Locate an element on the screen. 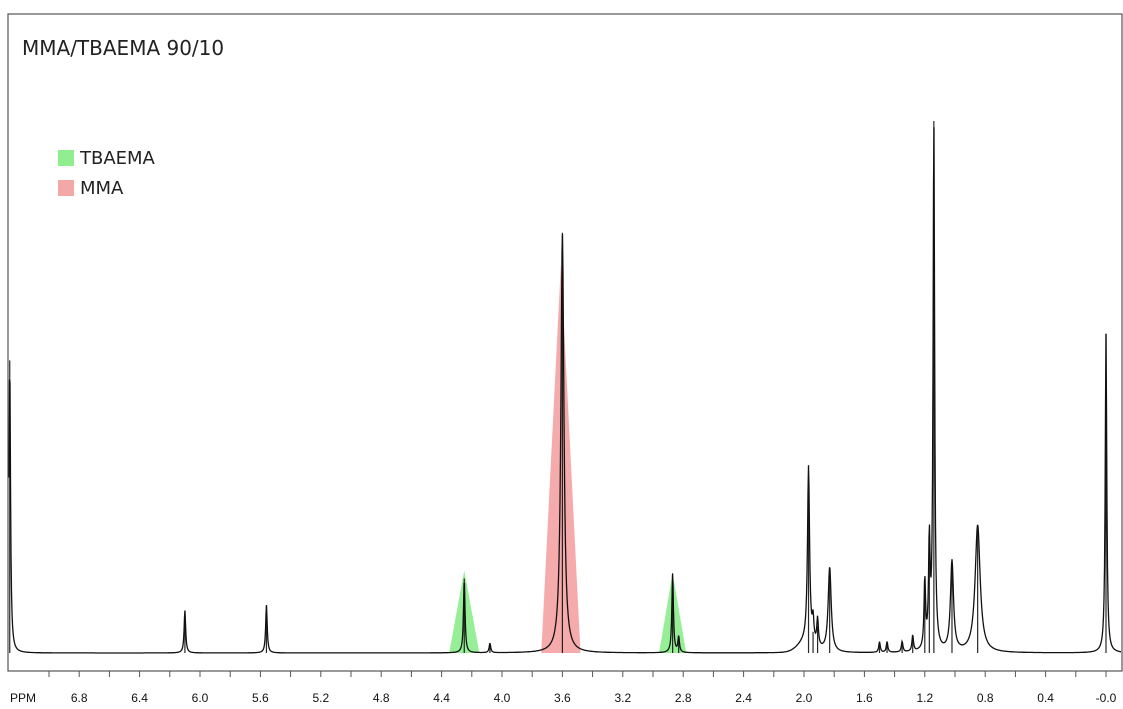  x-tick-label: 4.0 is located at coordinates (502, 698).